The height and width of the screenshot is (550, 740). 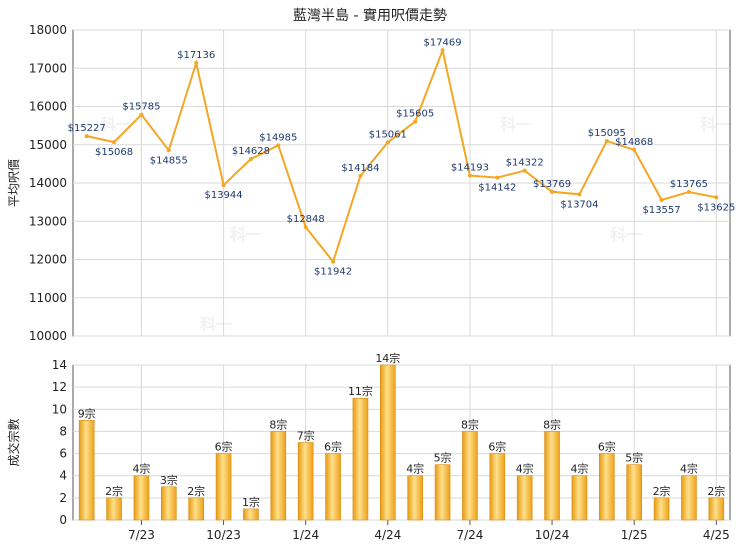 I want to click on volume-y-tick-label: 10, so click(x=59, y=409).